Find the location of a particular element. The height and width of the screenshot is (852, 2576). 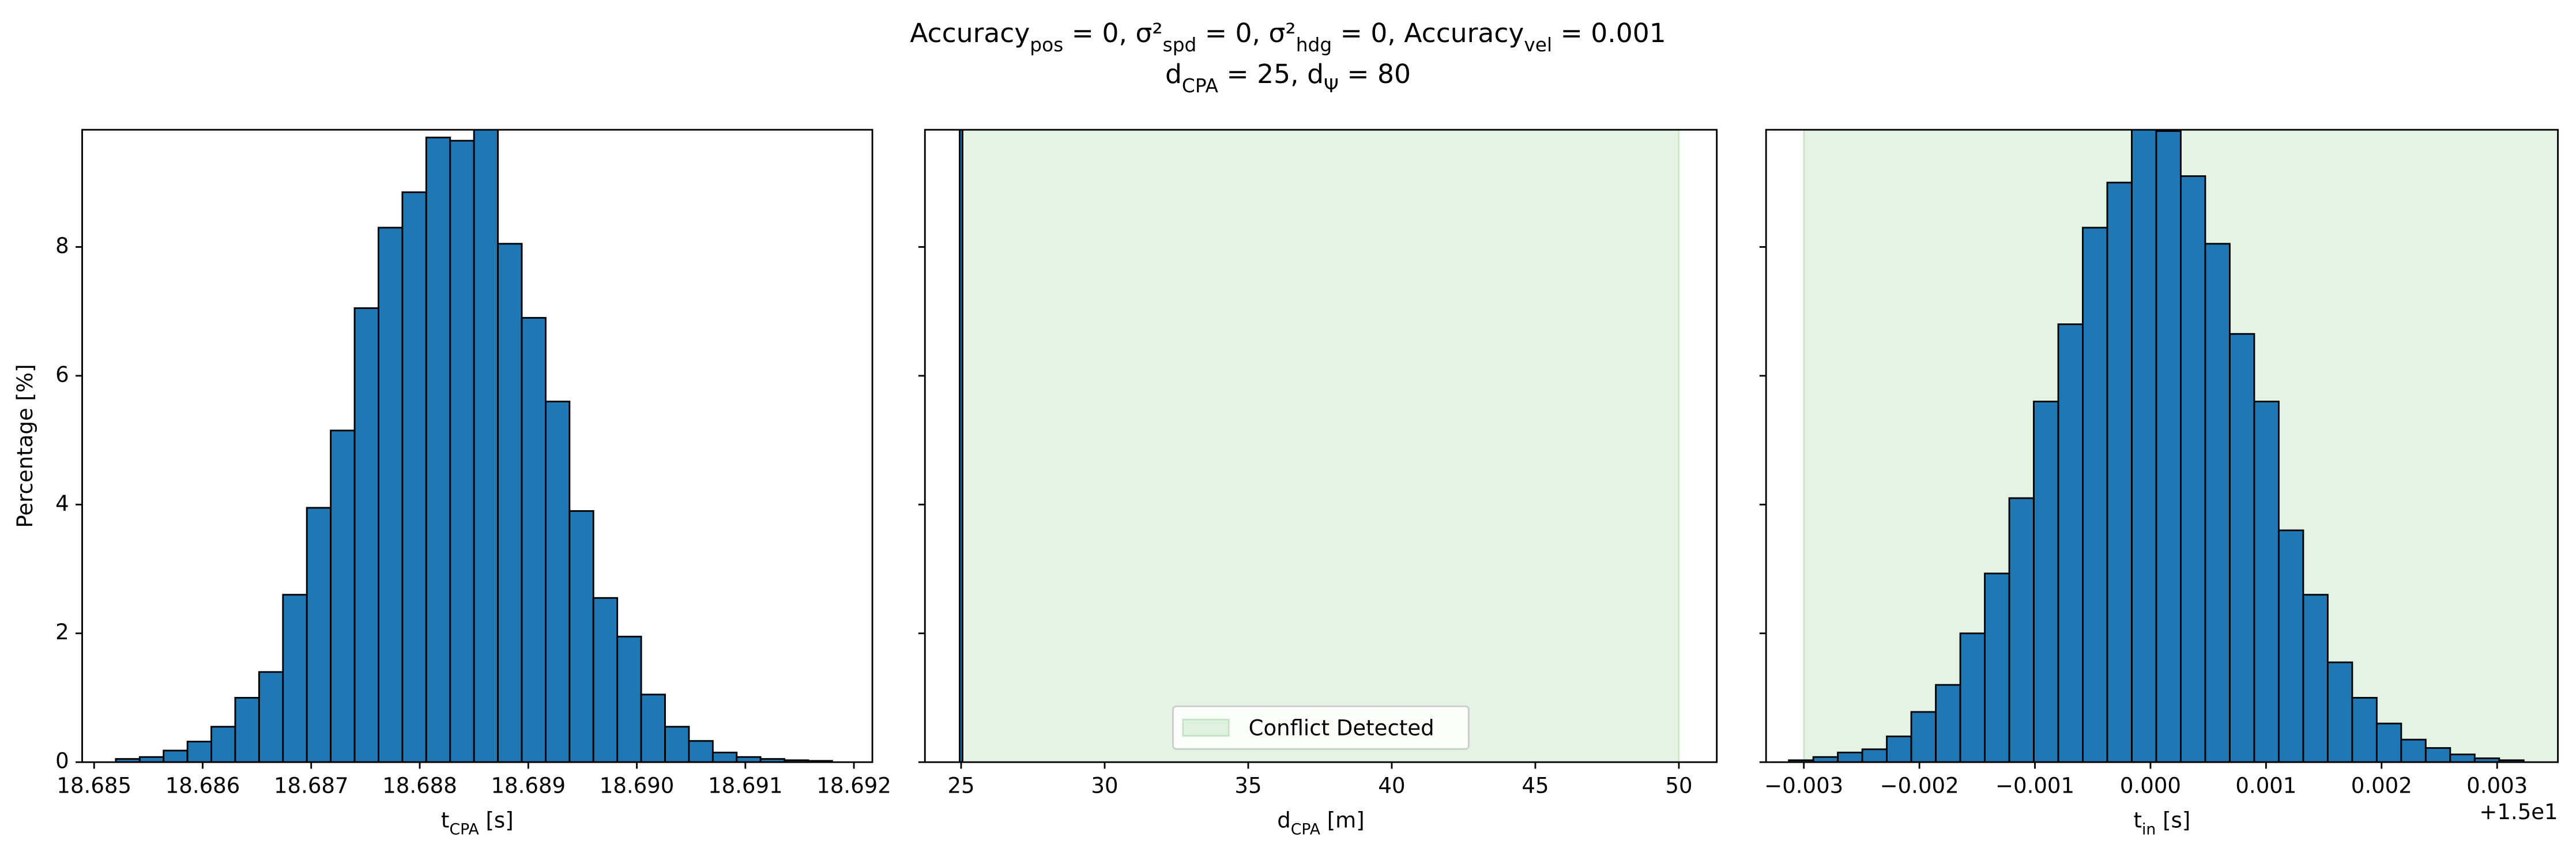

legend-box is located at coordinates (1321, 727).